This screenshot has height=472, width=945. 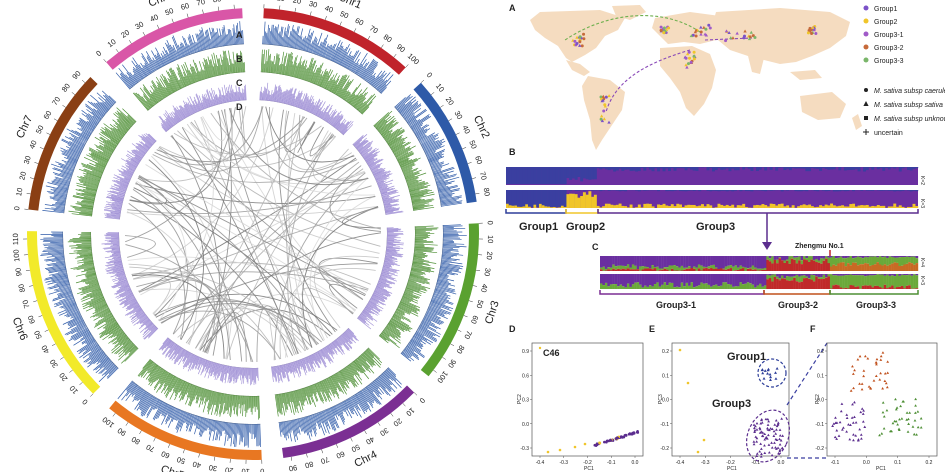 I want to click on x-tick-label: -0.3, so click(x=705, y=463).